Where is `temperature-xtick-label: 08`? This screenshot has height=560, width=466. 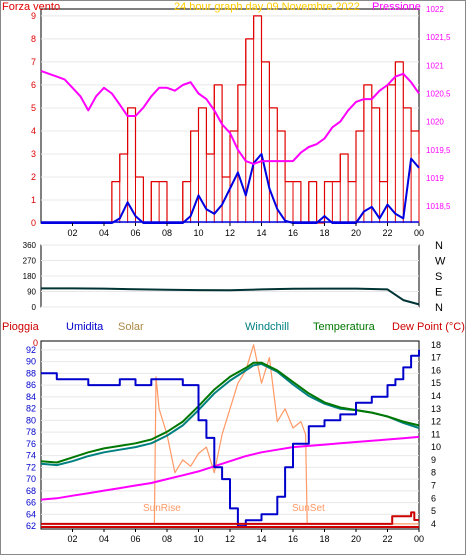 temperature-xtick-label: 08 is located at coordinates (167, 539).